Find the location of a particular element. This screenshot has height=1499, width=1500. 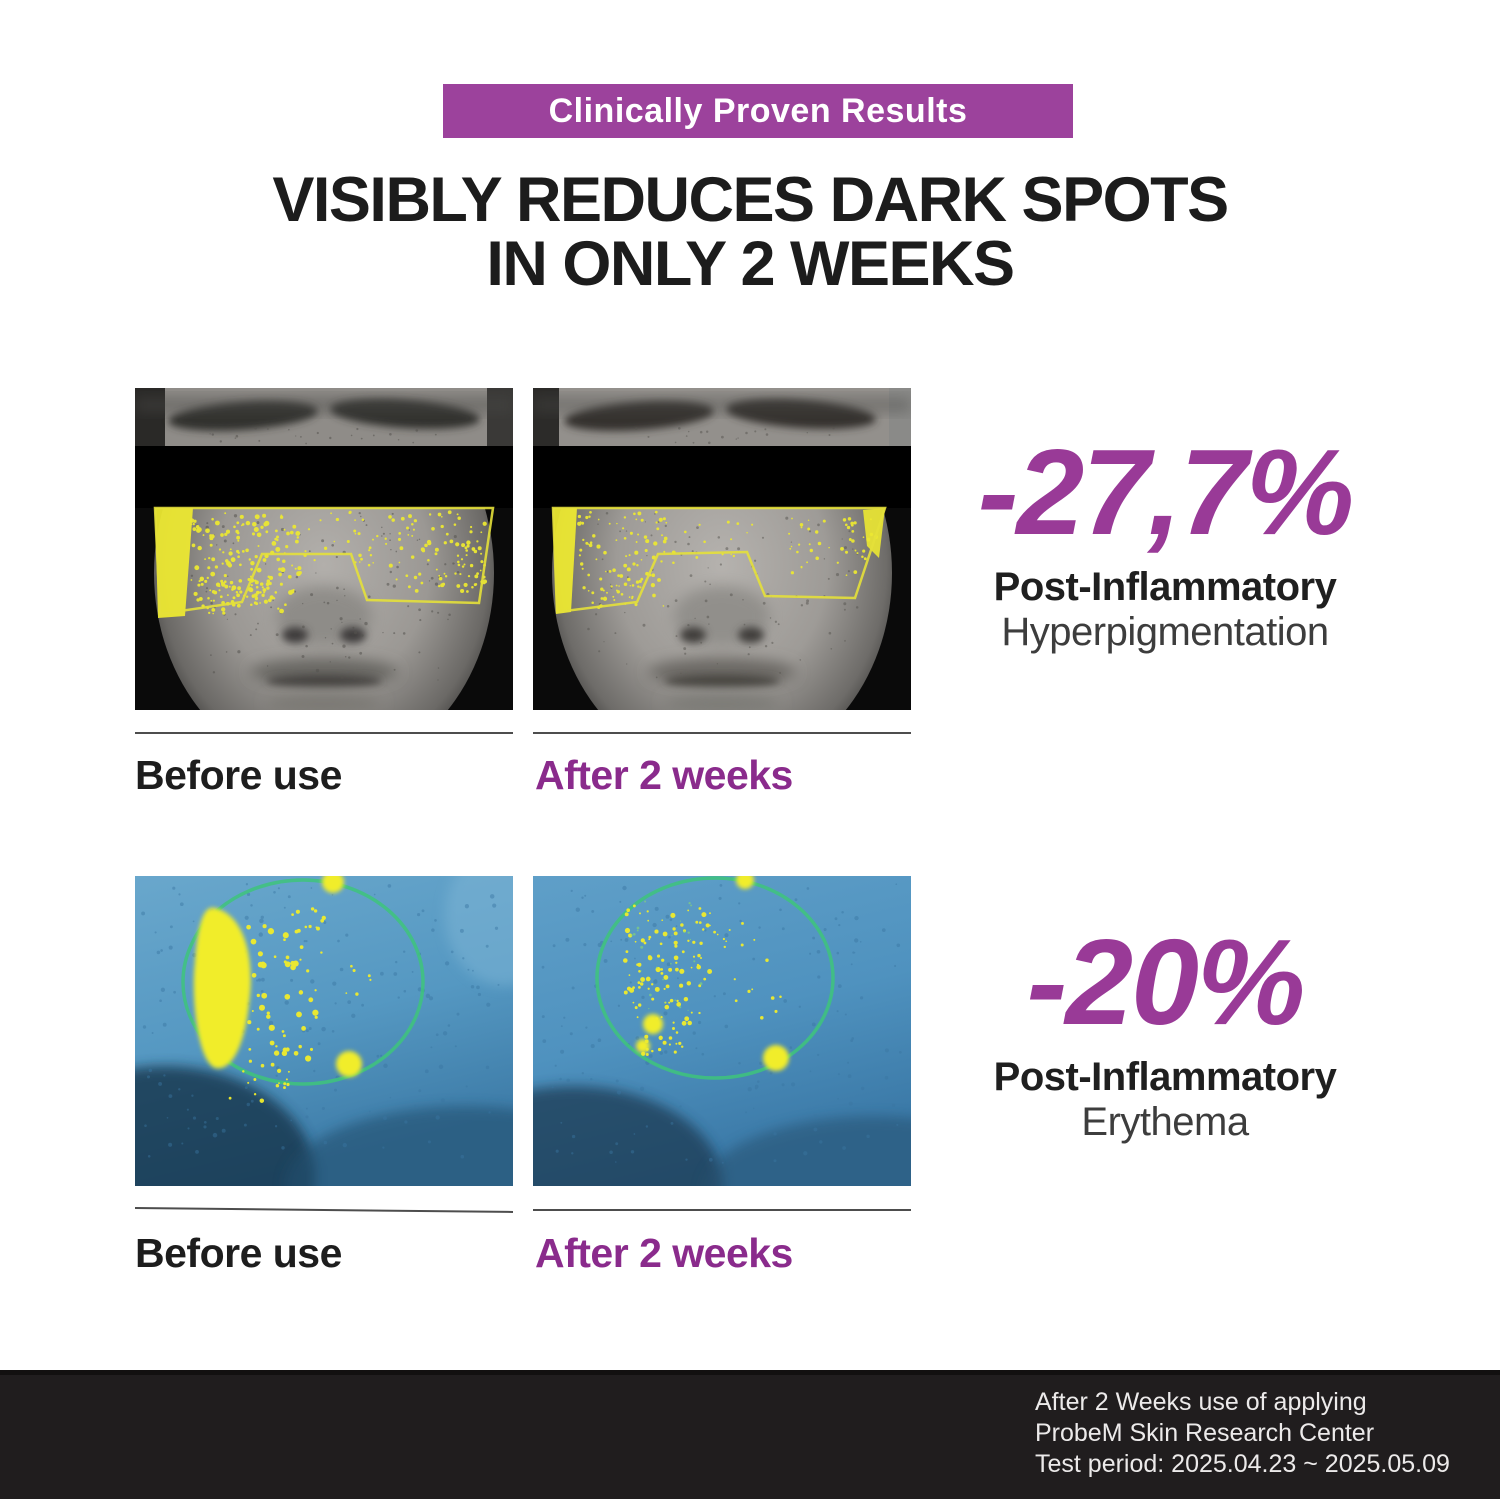

clinically-proven-badge: Clinically Proven Results is located at coordinates (758, 111).